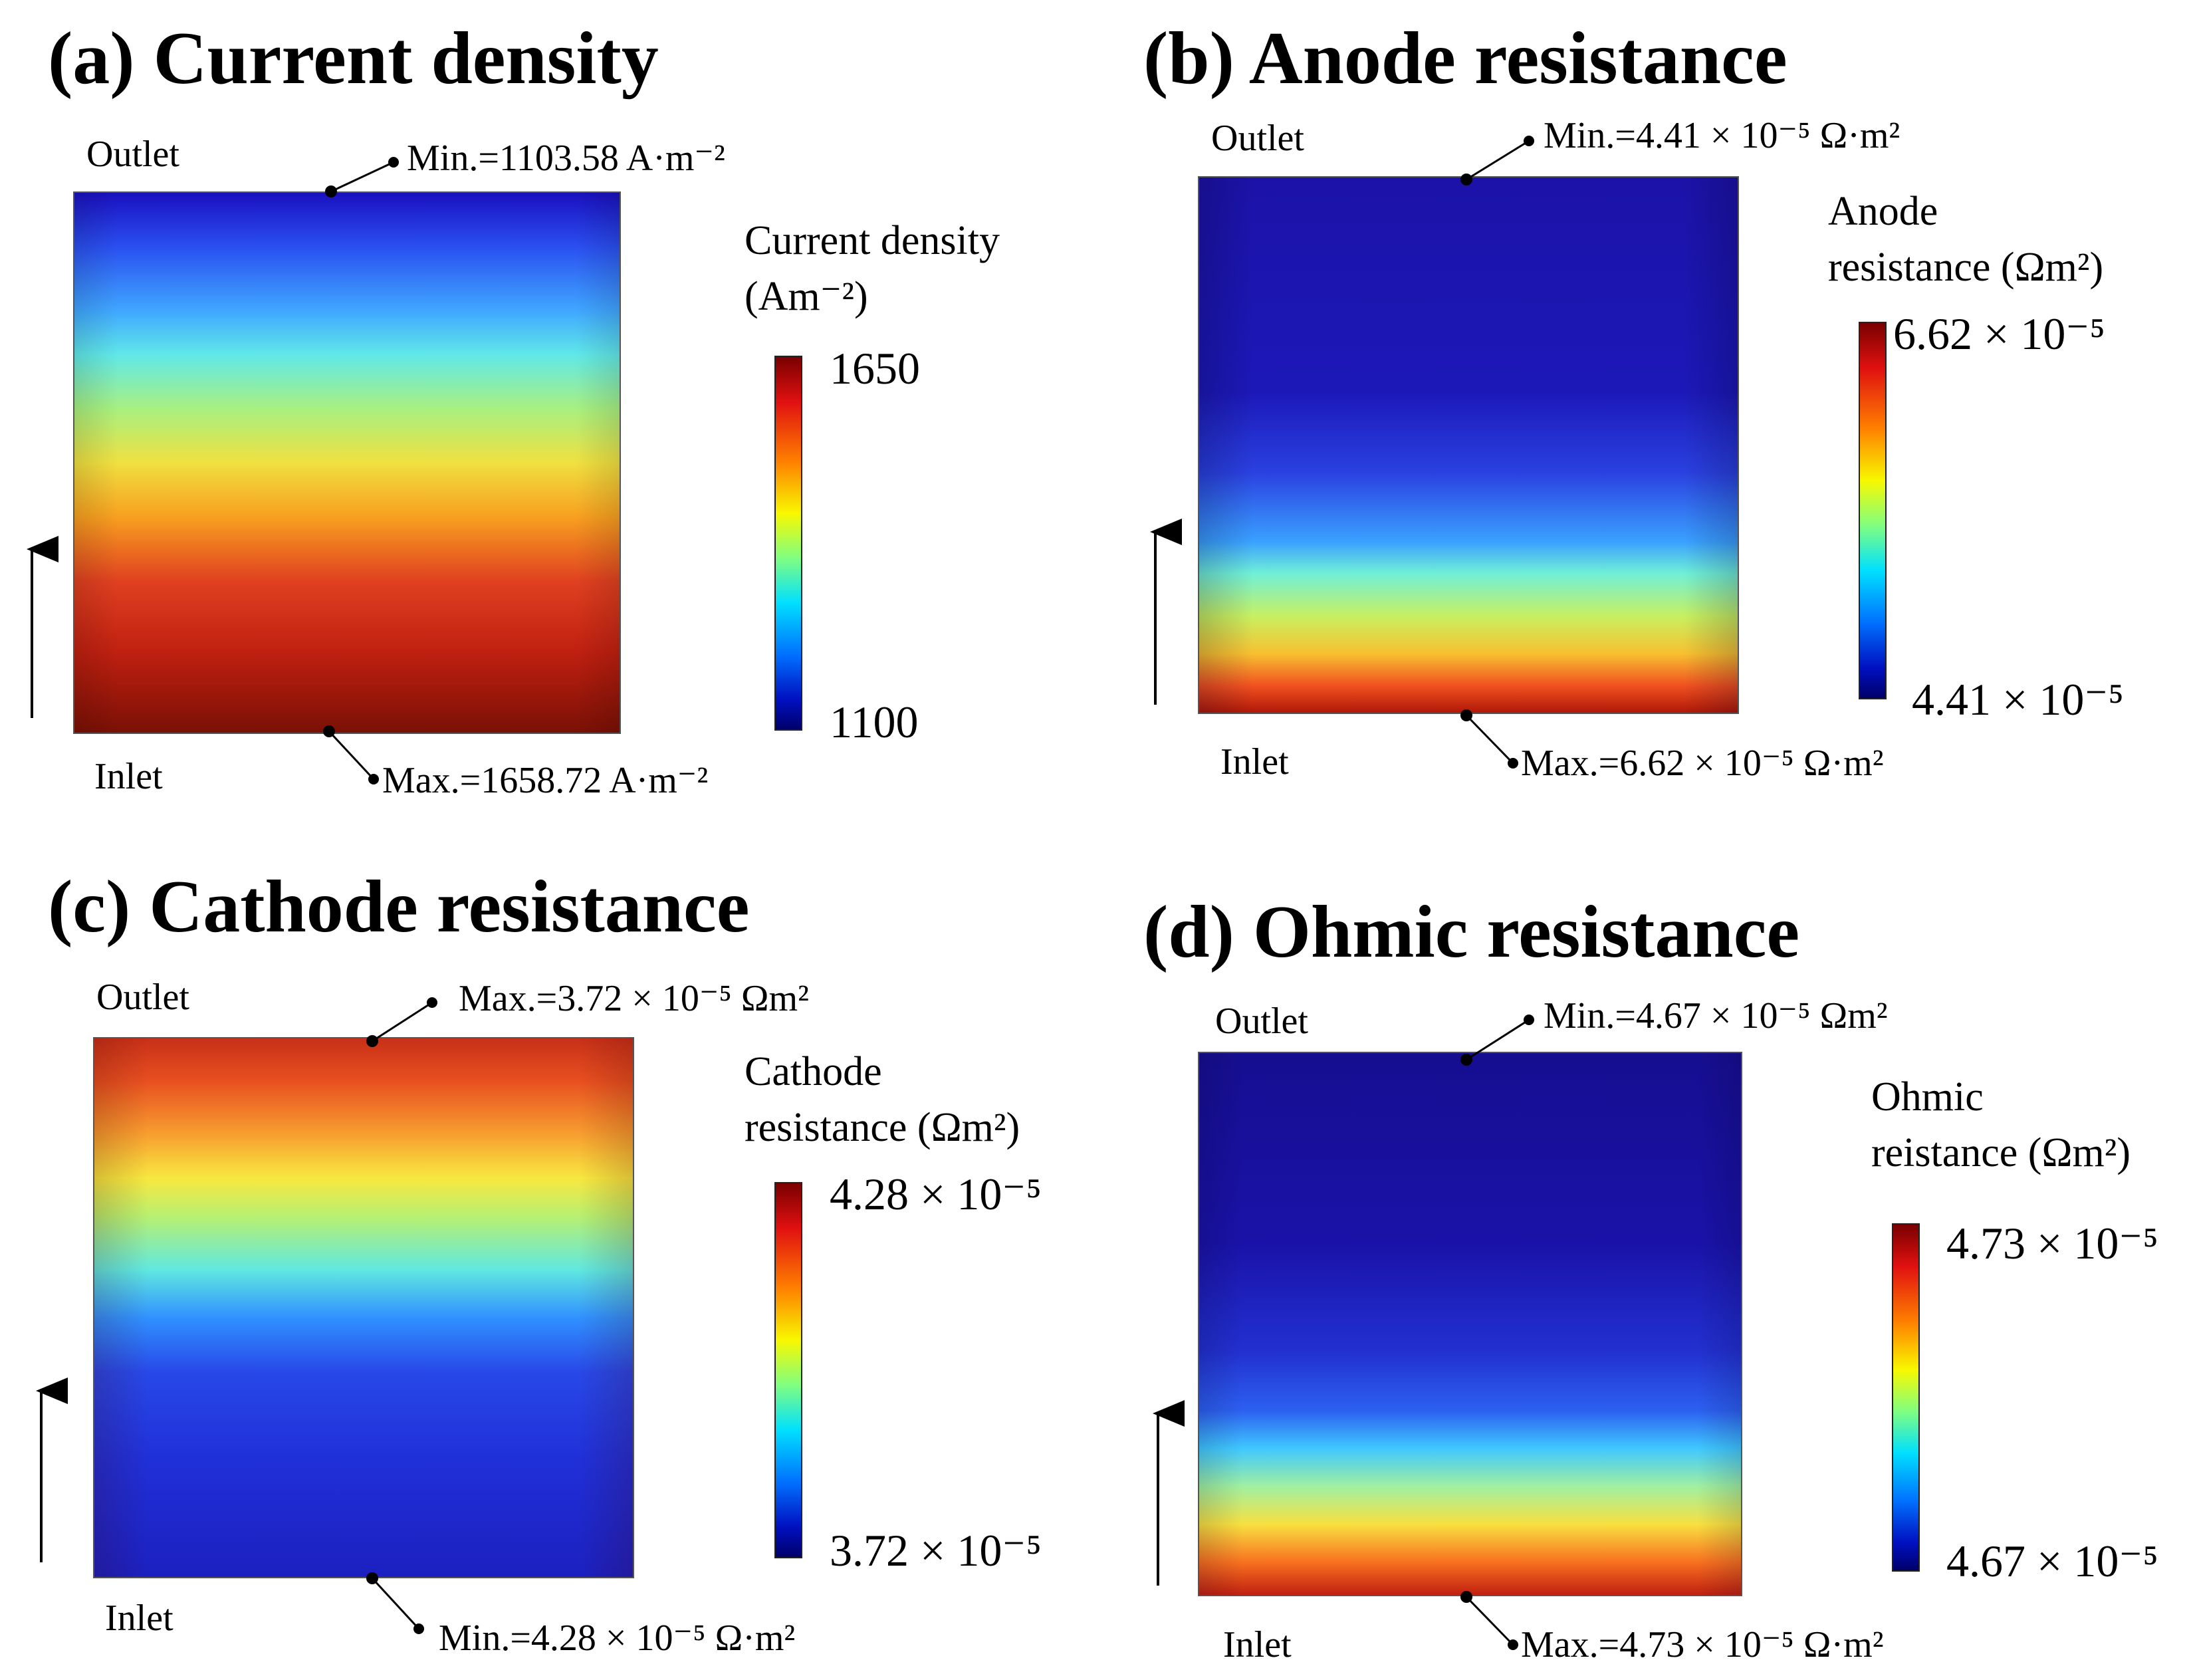 The height and width of the screenshot is (1680, 2191). What do you see at coordinates (1466, 1597) in the screenshot?
I see `panel-d-max-marker` at bounding box center [1466, 1597].